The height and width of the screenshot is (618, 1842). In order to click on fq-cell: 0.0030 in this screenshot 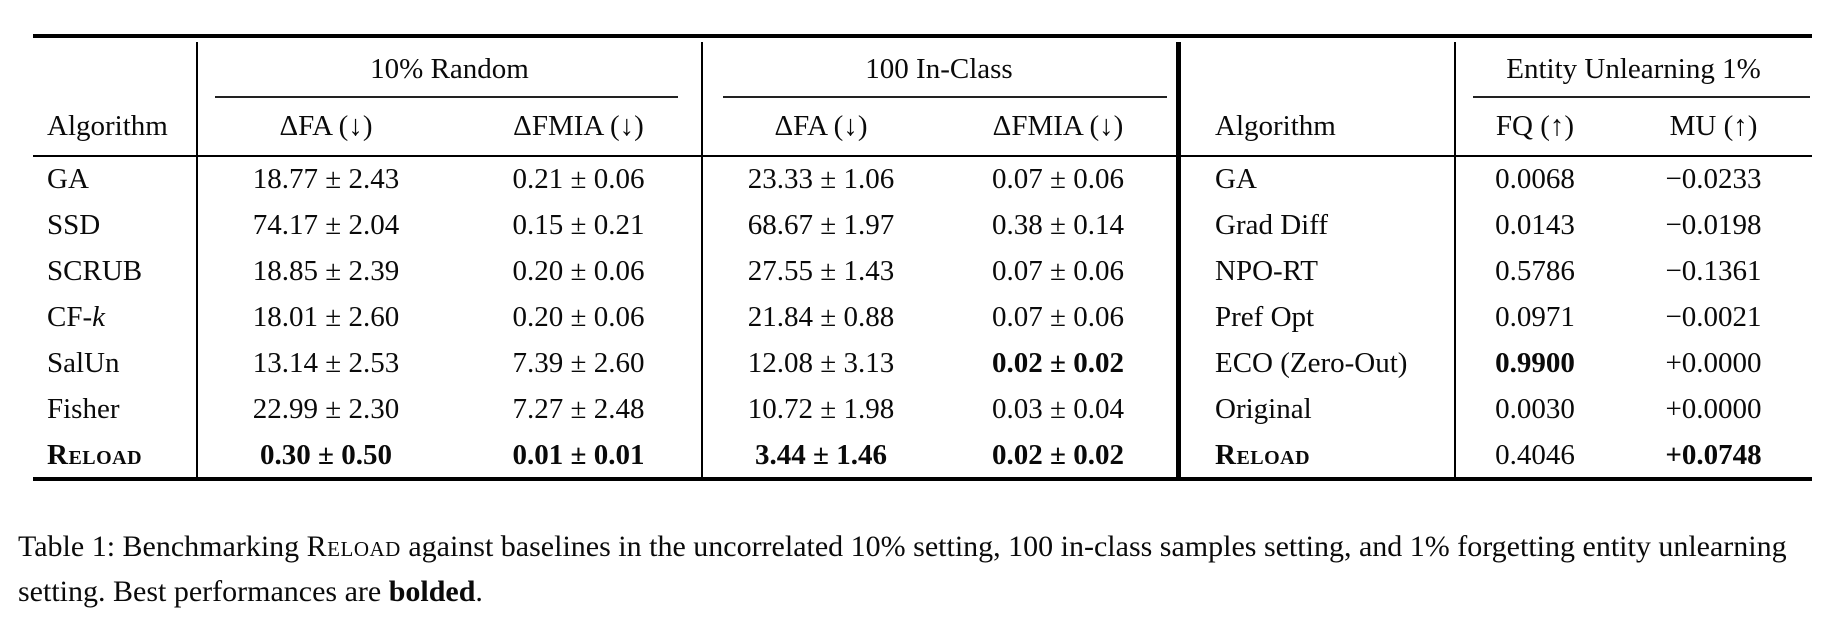, I will do `click(1535, 409)`.